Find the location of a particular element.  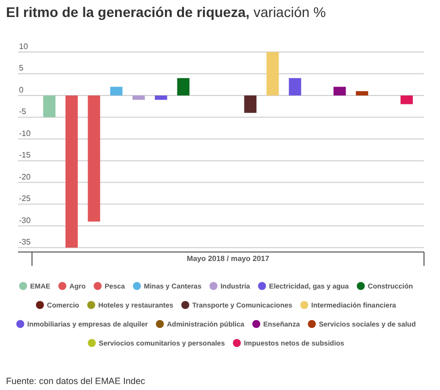

source-note: Fuente: con datos del EMAE Indec is located at coordinates (76, 381).